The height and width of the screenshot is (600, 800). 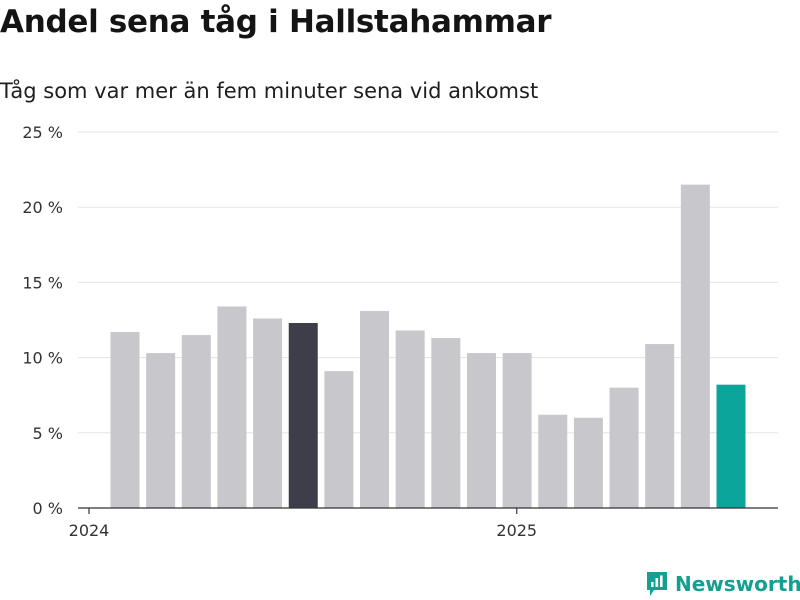 I want to click on brand-name: Newsworthy, so click(x=737, y=584).